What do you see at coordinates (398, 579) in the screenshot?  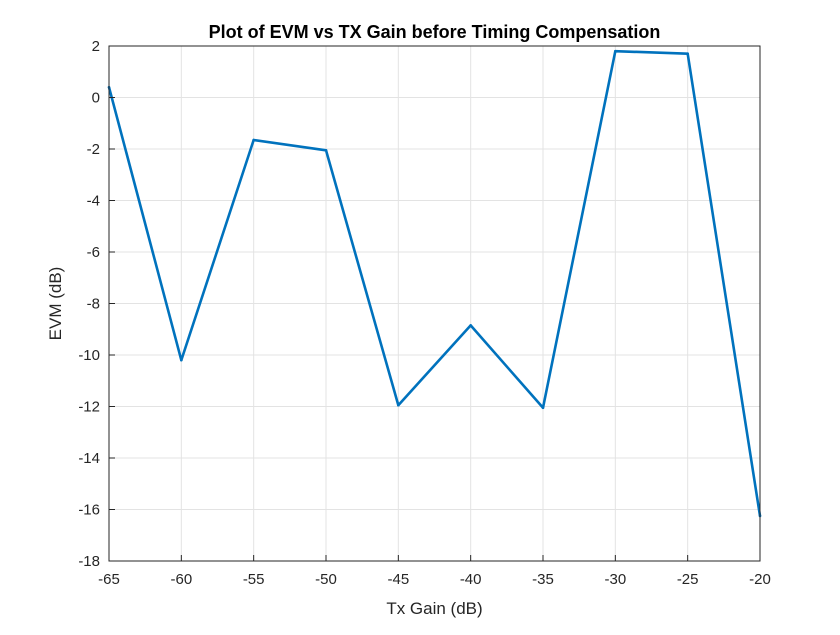 I see `x-tick-label: -45` at bounding box center [398, 579].